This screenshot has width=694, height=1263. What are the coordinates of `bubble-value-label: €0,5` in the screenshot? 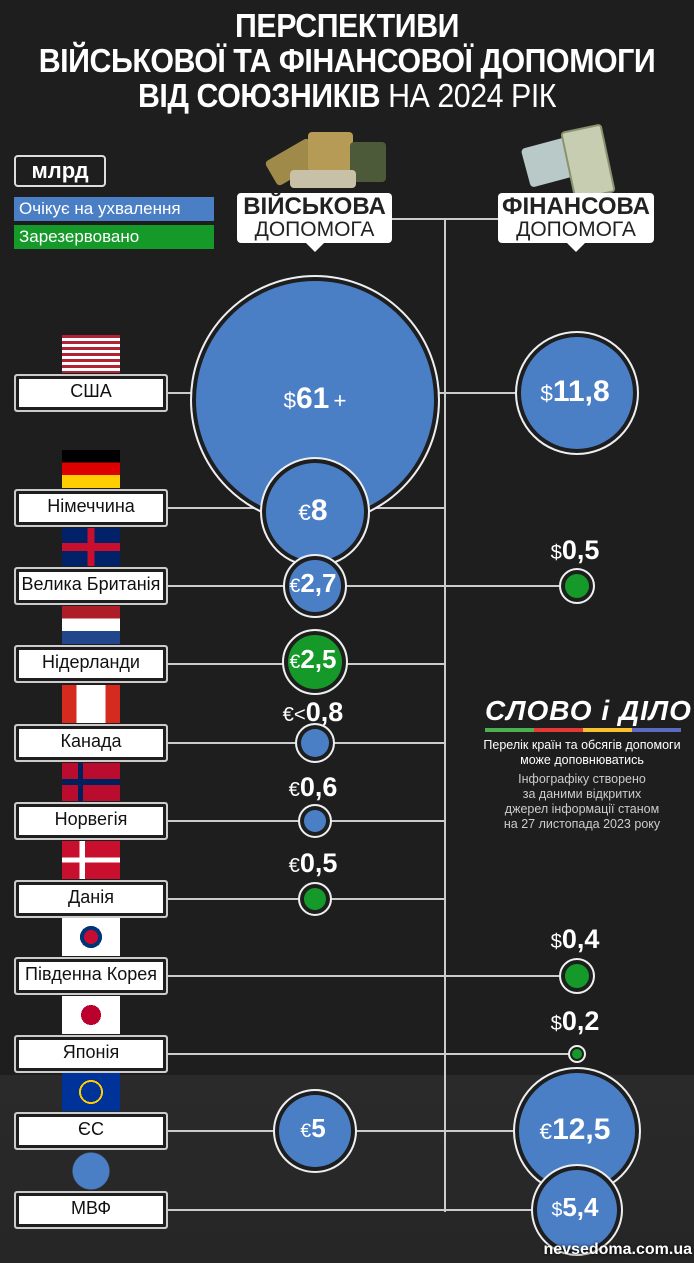 It's located at (315, 863).